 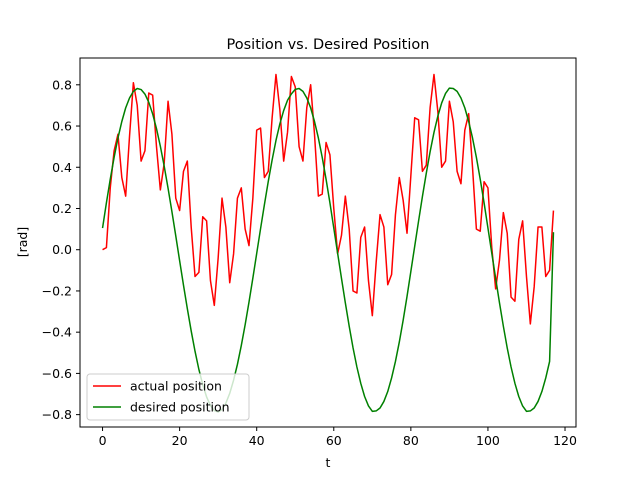 What do you see at coordinates (257, 440) in the screenshot?
I see `x-tick-label: 40` at bounding box center [257, 440].